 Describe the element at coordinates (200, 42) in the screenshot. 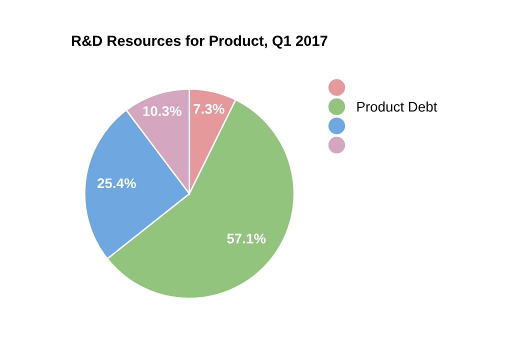

I see `chart-title: R&D Resources for Product, Q1 2017` at that location.